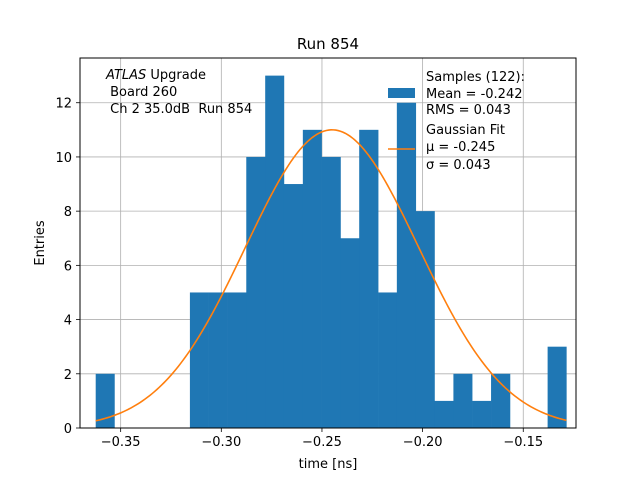 This screenshot has width=640, height=480. Describe the element at coordinates (63, 158) in the screenshot. I see `y-tick-label-5: 10` at that location.